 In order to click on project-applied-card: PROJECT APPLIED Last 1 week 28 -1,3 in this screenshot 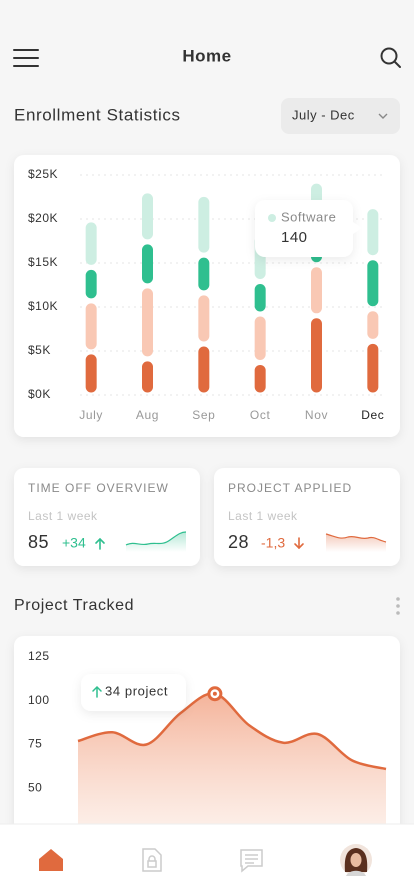, I will do `click(307, 517)`.